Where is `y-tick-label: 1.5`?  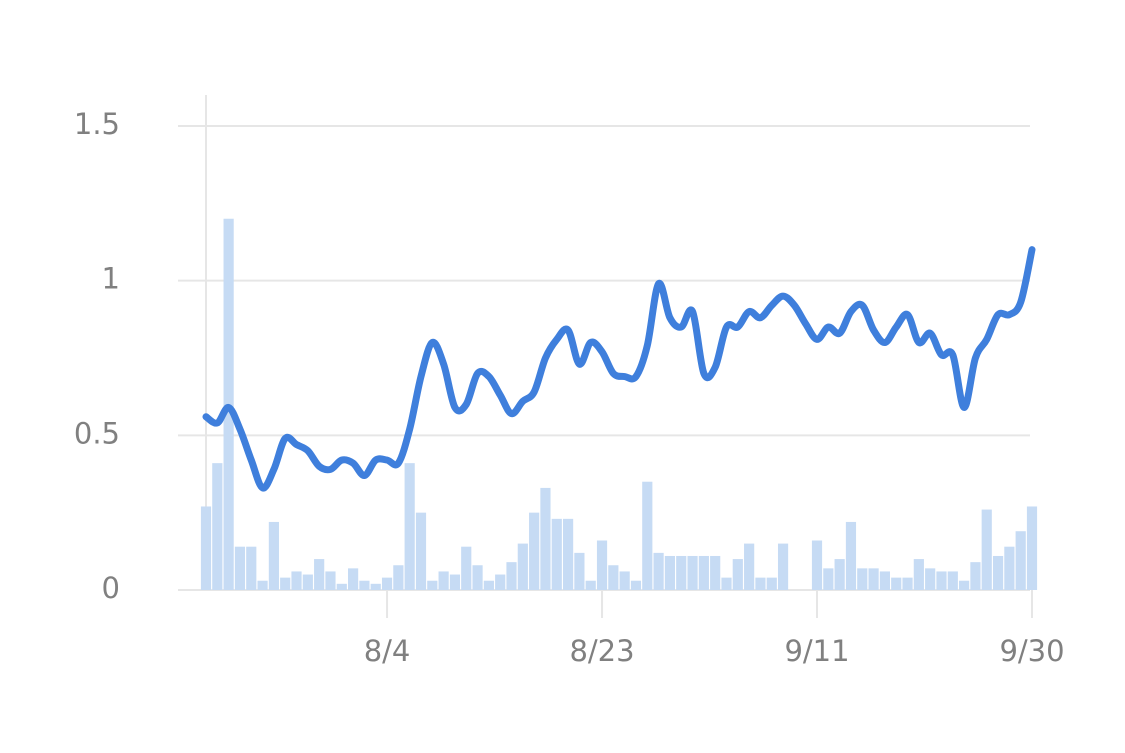
y-tick-label: 1.5 is located at coordinates (97, 124).